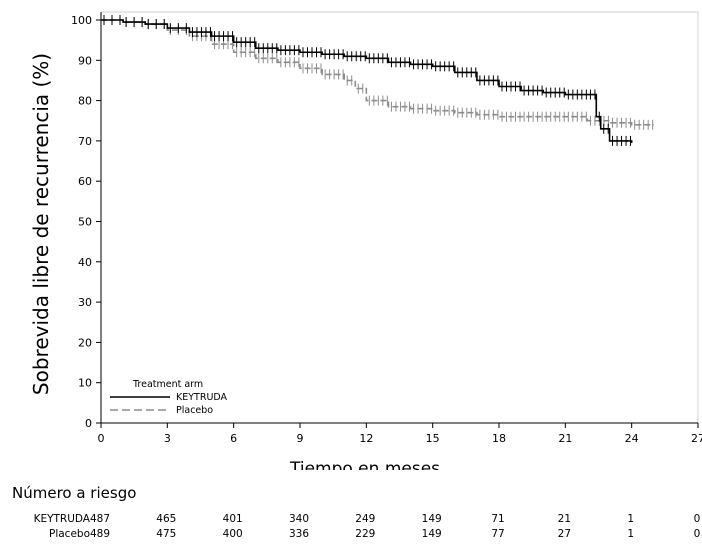 Image resolution: width=702 pixels, height=544 pixels. What do you see at coordinates (364, 464) in the screenshot?
I see `x-axis-title: Tiempo en meses` at bounding box center [364, 464].